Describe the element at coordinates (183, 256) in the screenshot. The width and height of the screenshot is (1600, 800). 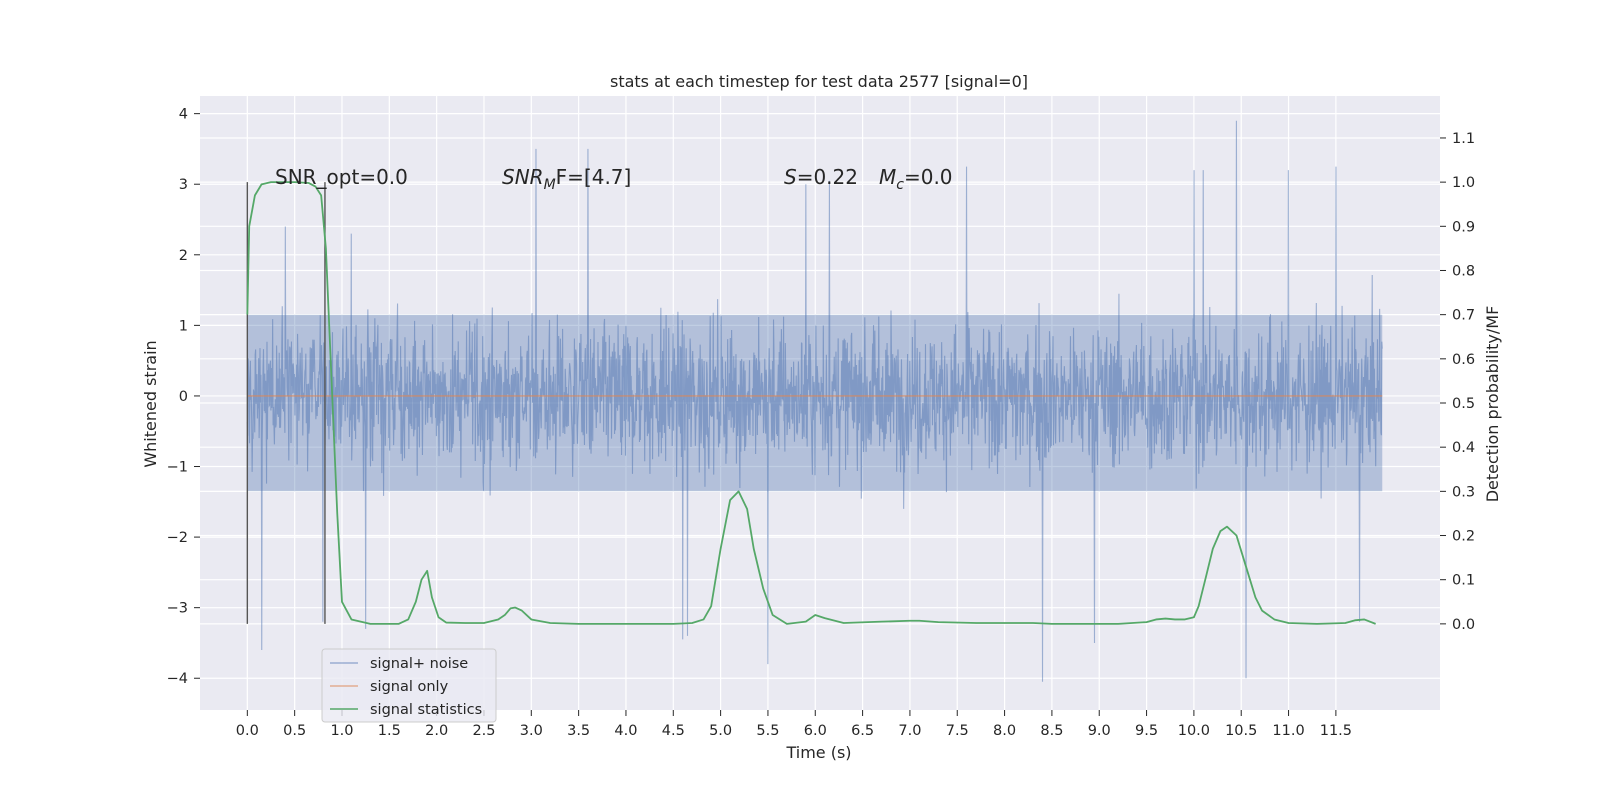
I see `y-tick-label: 2` at that location.